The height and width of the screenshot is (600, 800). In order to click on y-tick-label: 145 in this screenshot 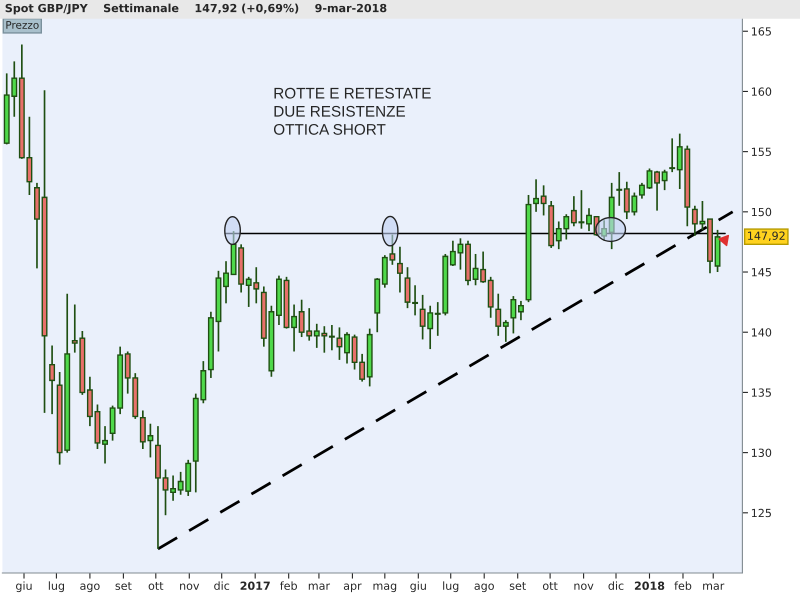, I will do `click(761, 272)`.